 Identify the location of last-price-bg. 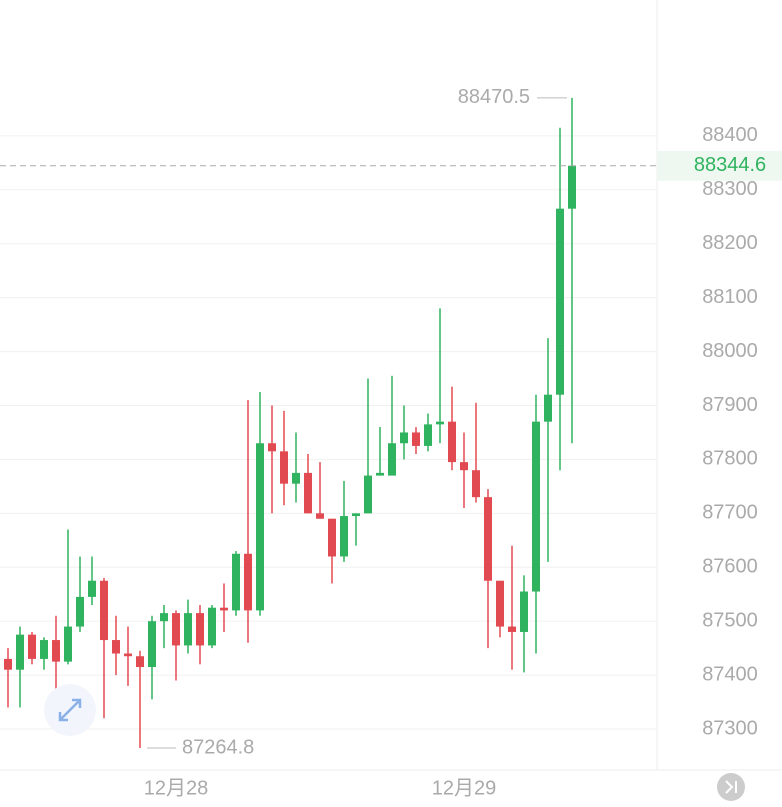
(719, 165).